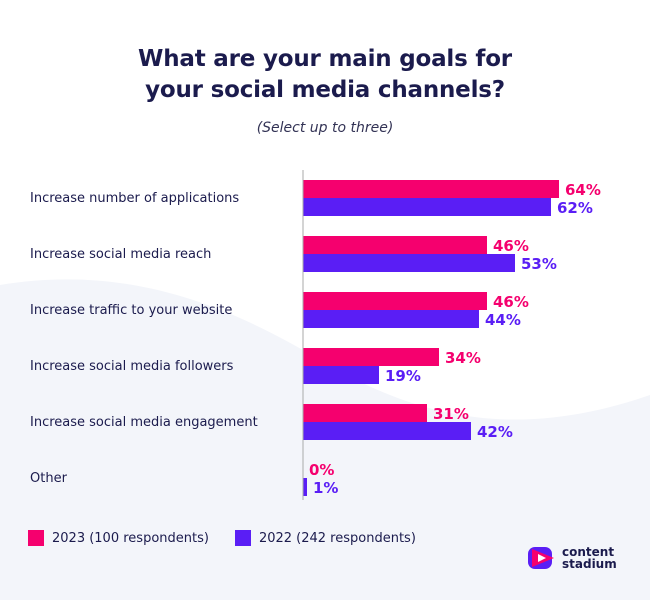 The image size is (650, 600). What do you see at coordinates (337, 538) in the screenshot?
I see `legend-label-2022: 2022 (242 respondents)` at bounding box center [337, 538].